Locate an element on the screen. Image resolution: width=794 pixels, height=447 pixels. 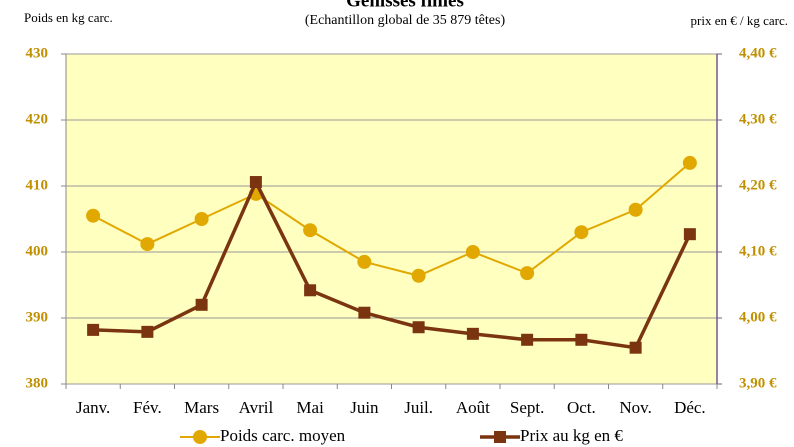
x-tick-label: Nov. is located at coordinates (635, 407).